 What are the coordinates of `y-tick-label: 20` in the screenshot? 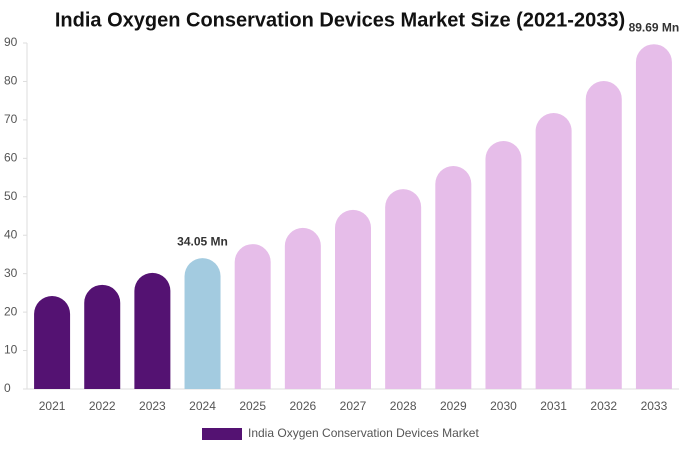 It's located at (11, 311).